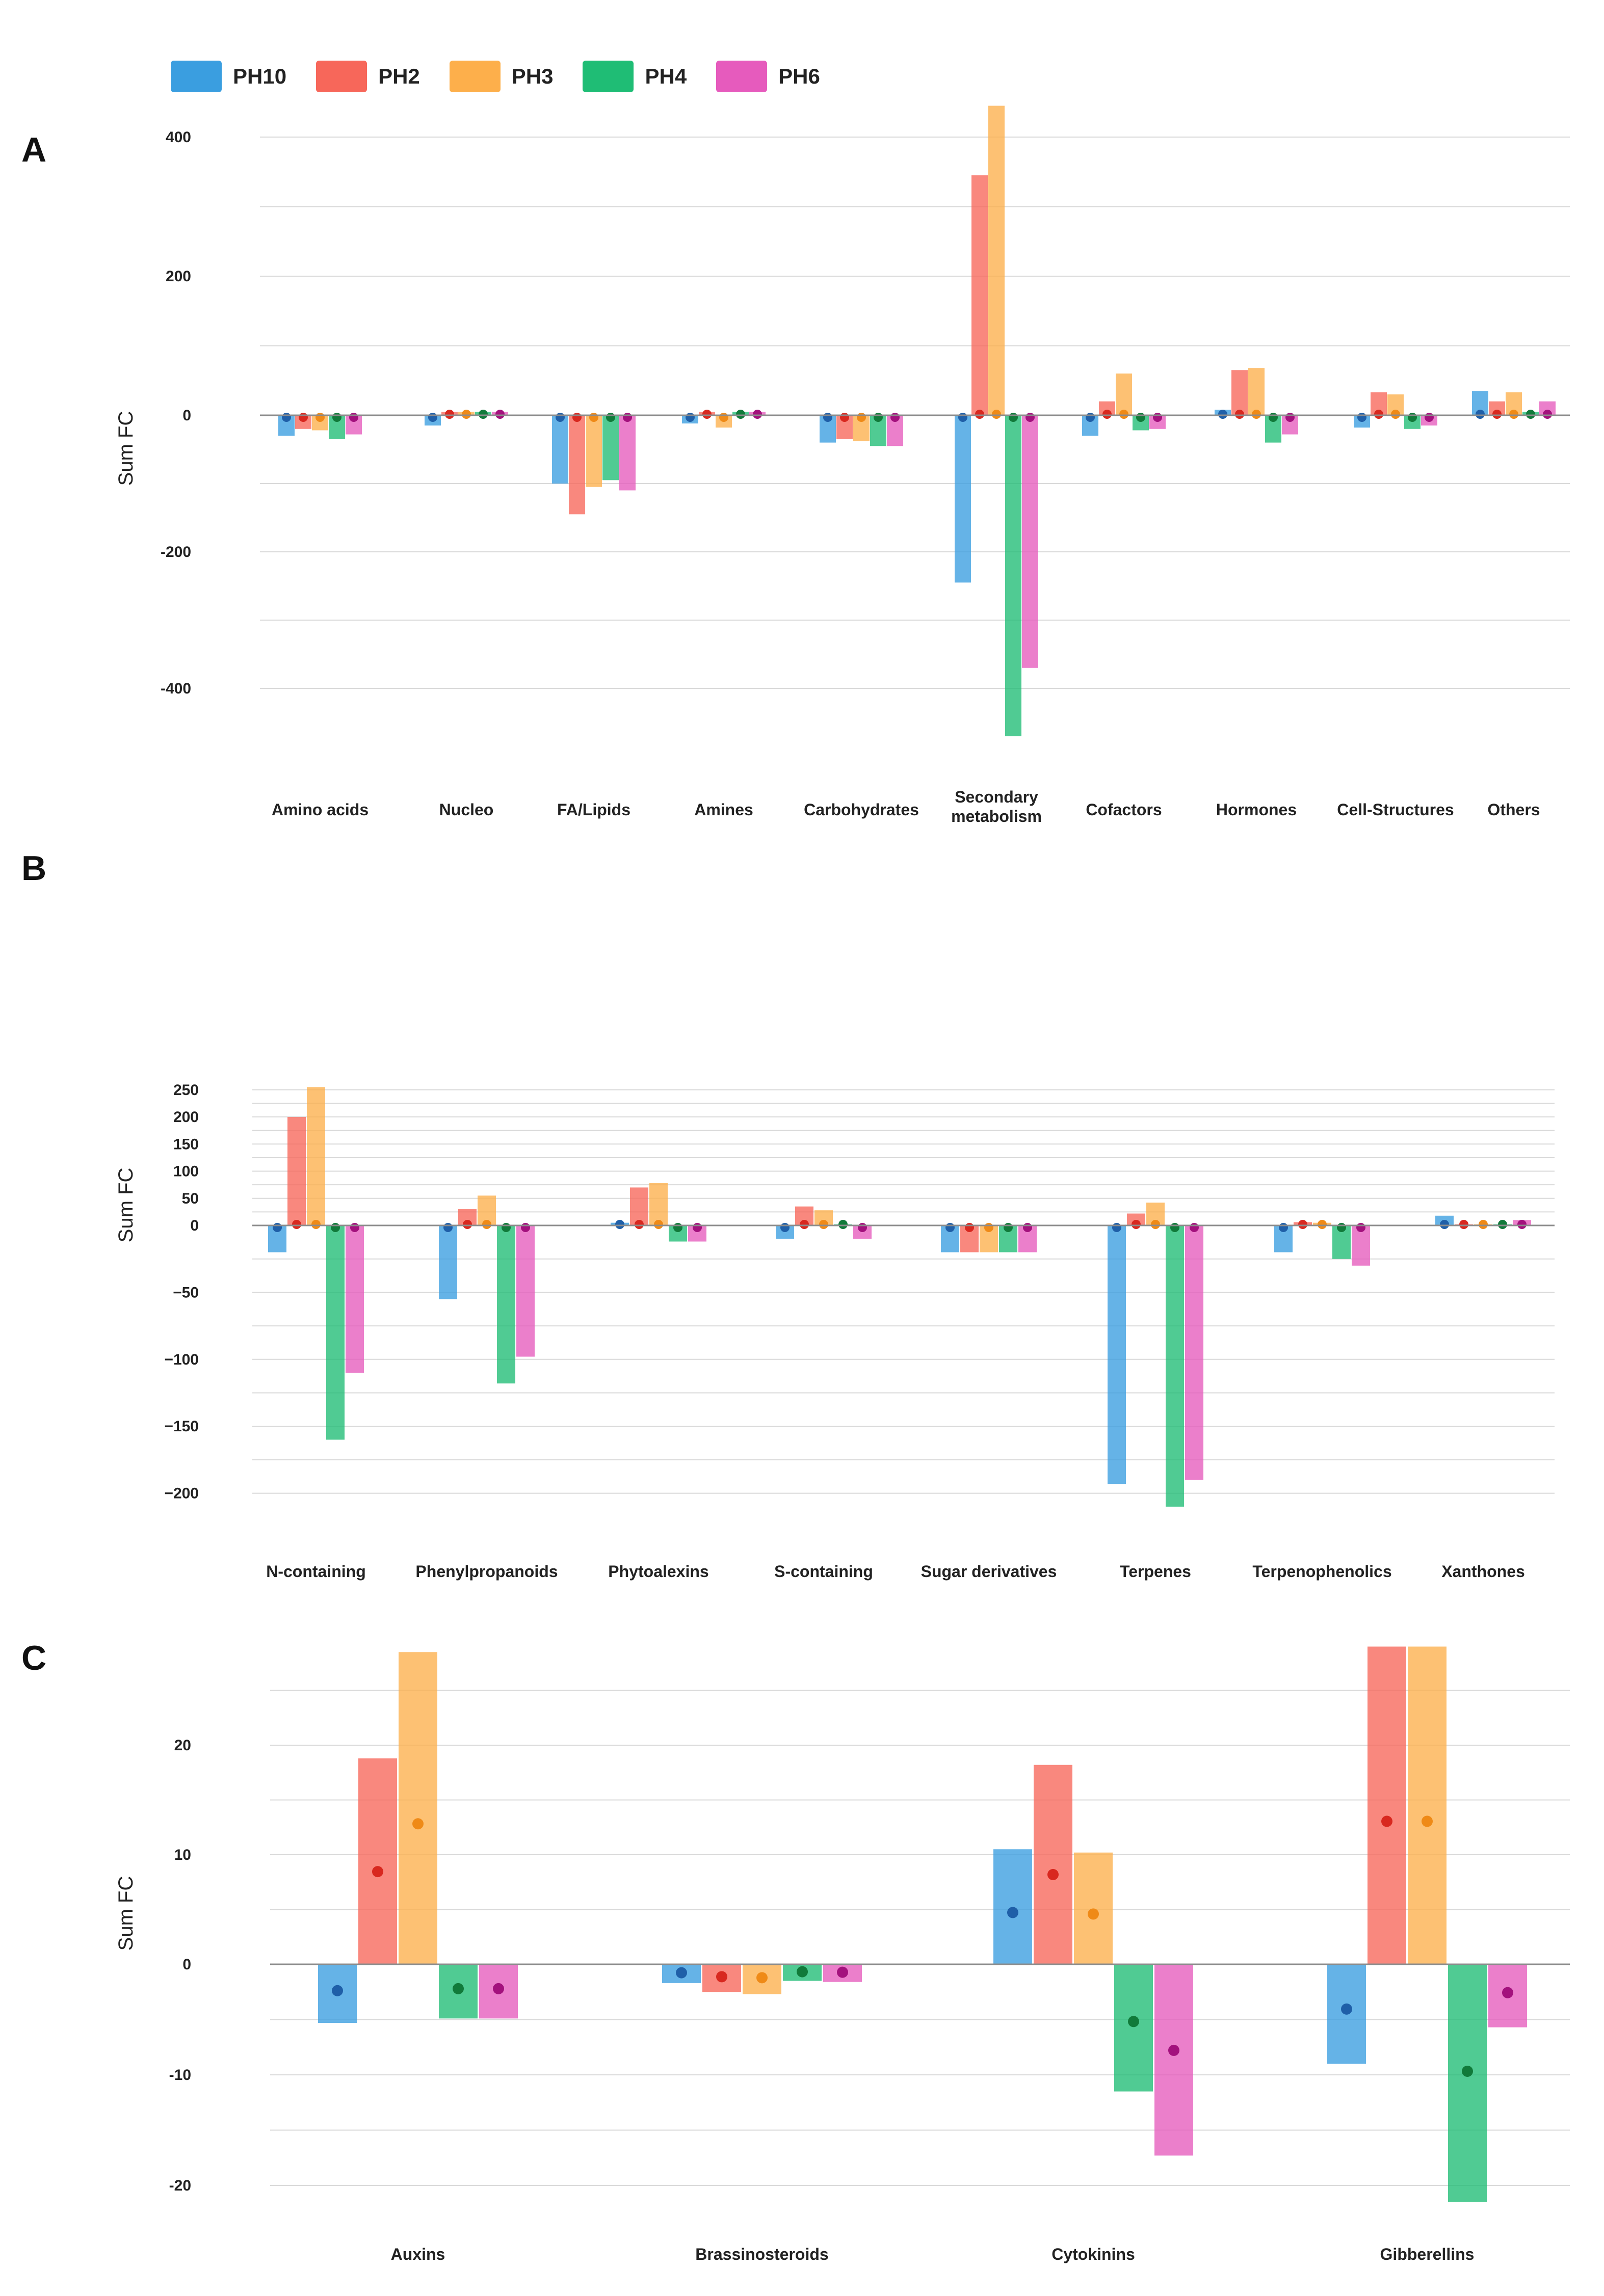 This screenshot has width=1604, height=2296. I want to click on category-label-cytokinins: Cytokinins, so click(1093, 2254).